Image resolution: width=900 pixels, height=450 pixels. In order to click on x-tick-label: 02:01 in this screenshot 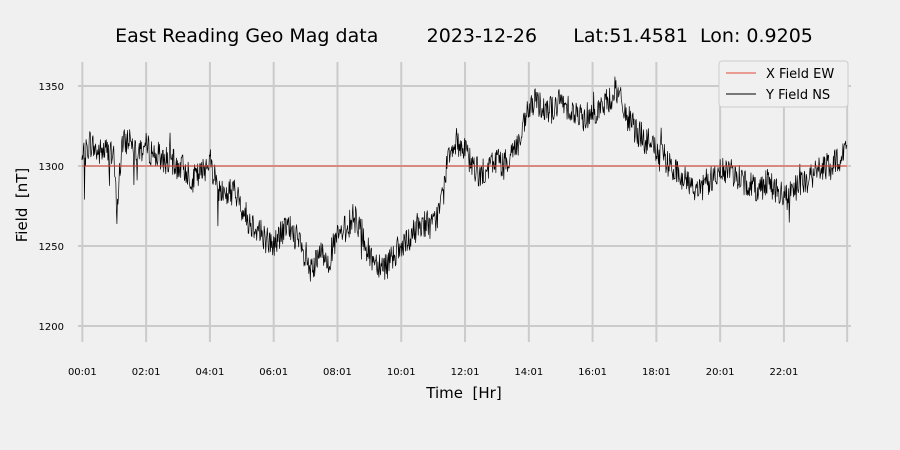, I will do `click(146, 372)`.